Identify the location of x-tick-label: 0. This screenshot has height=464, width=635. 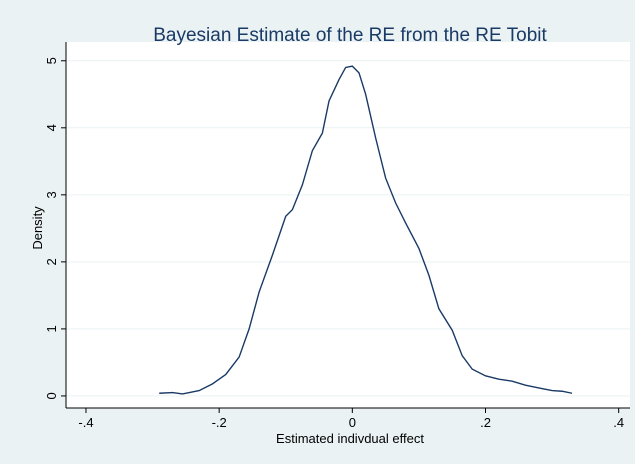
(352, 422).